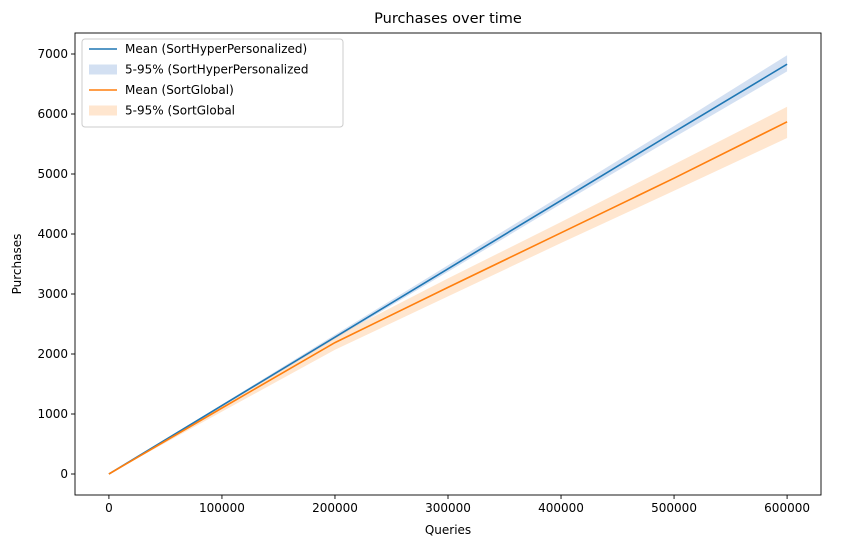 Image resolution: width=859 pixels, height=547 pixels. I want to click on y-tick-label: 0, so click(64, 474).